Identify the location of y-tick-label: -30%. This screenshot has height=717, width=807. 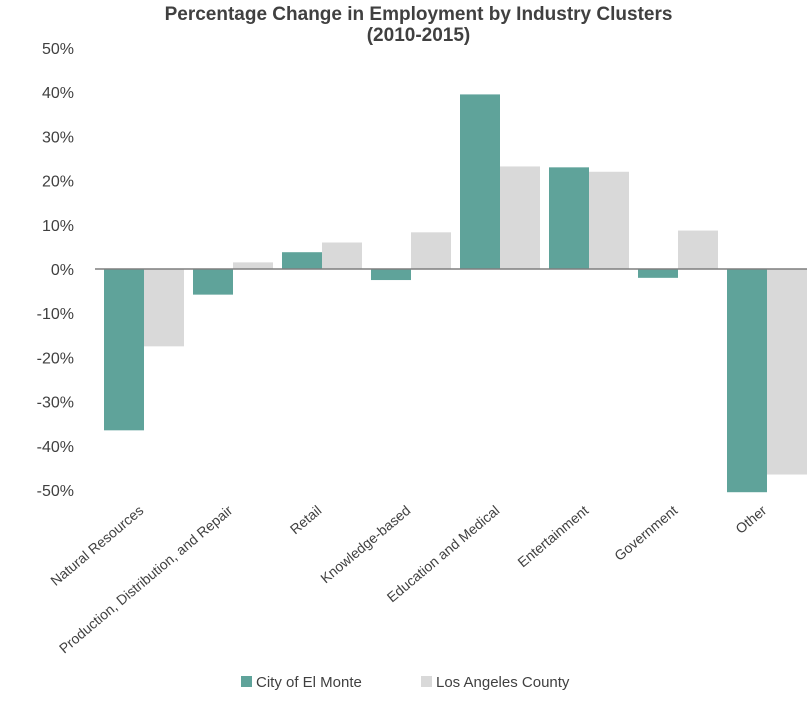
(55, 403).